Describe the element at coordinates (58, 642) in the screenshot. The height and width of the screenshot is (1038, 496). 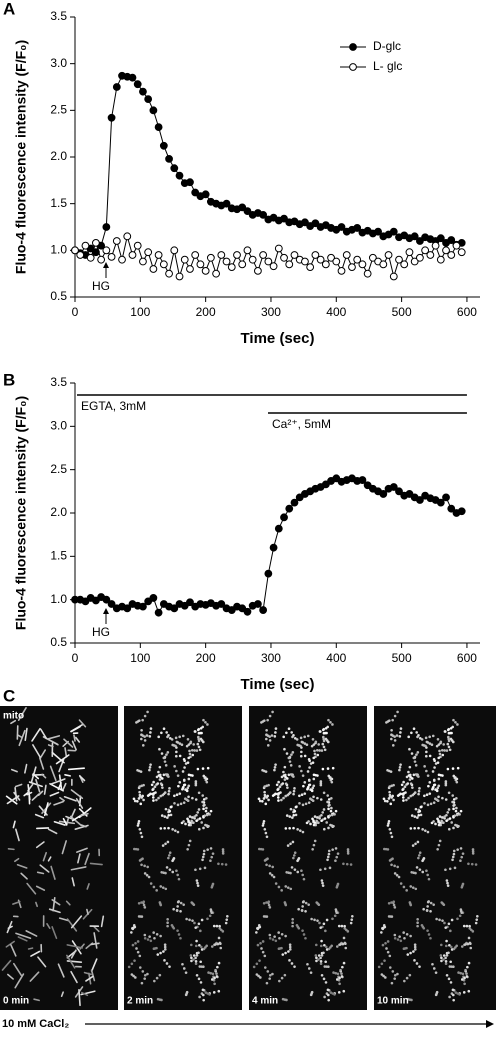
I see `y-tick-label: 0.5` at that location.